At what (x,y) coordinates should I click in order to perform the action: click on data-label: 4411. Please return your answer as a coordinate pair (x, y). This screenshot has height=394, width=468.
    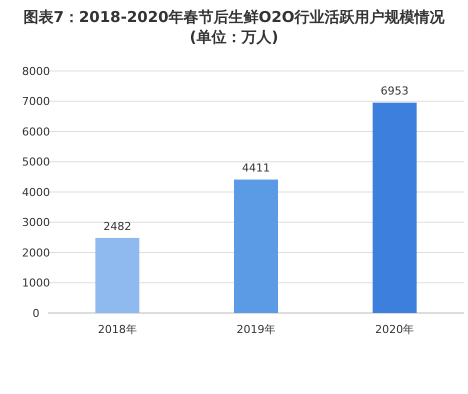
    Looking at the image, I should click on (256, 168).